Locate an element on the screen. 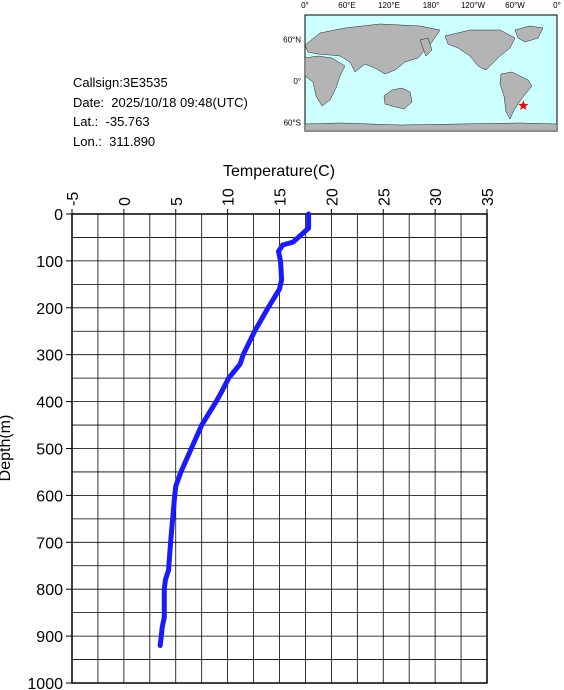 The height and width of the screenshot is (690, 564). station-marker is located at coordinates (523, 105).